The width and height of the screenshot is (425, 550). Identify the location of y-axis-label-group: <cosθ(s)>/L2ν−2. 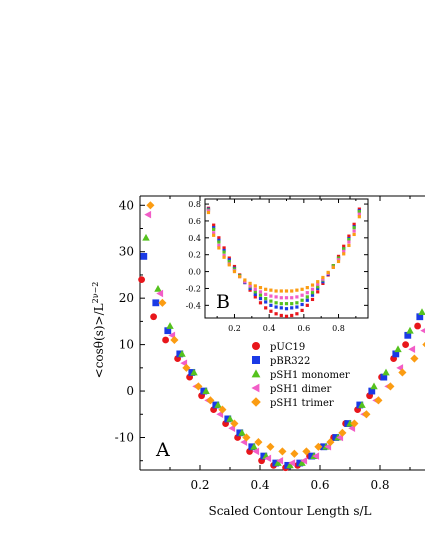
(98, 330).